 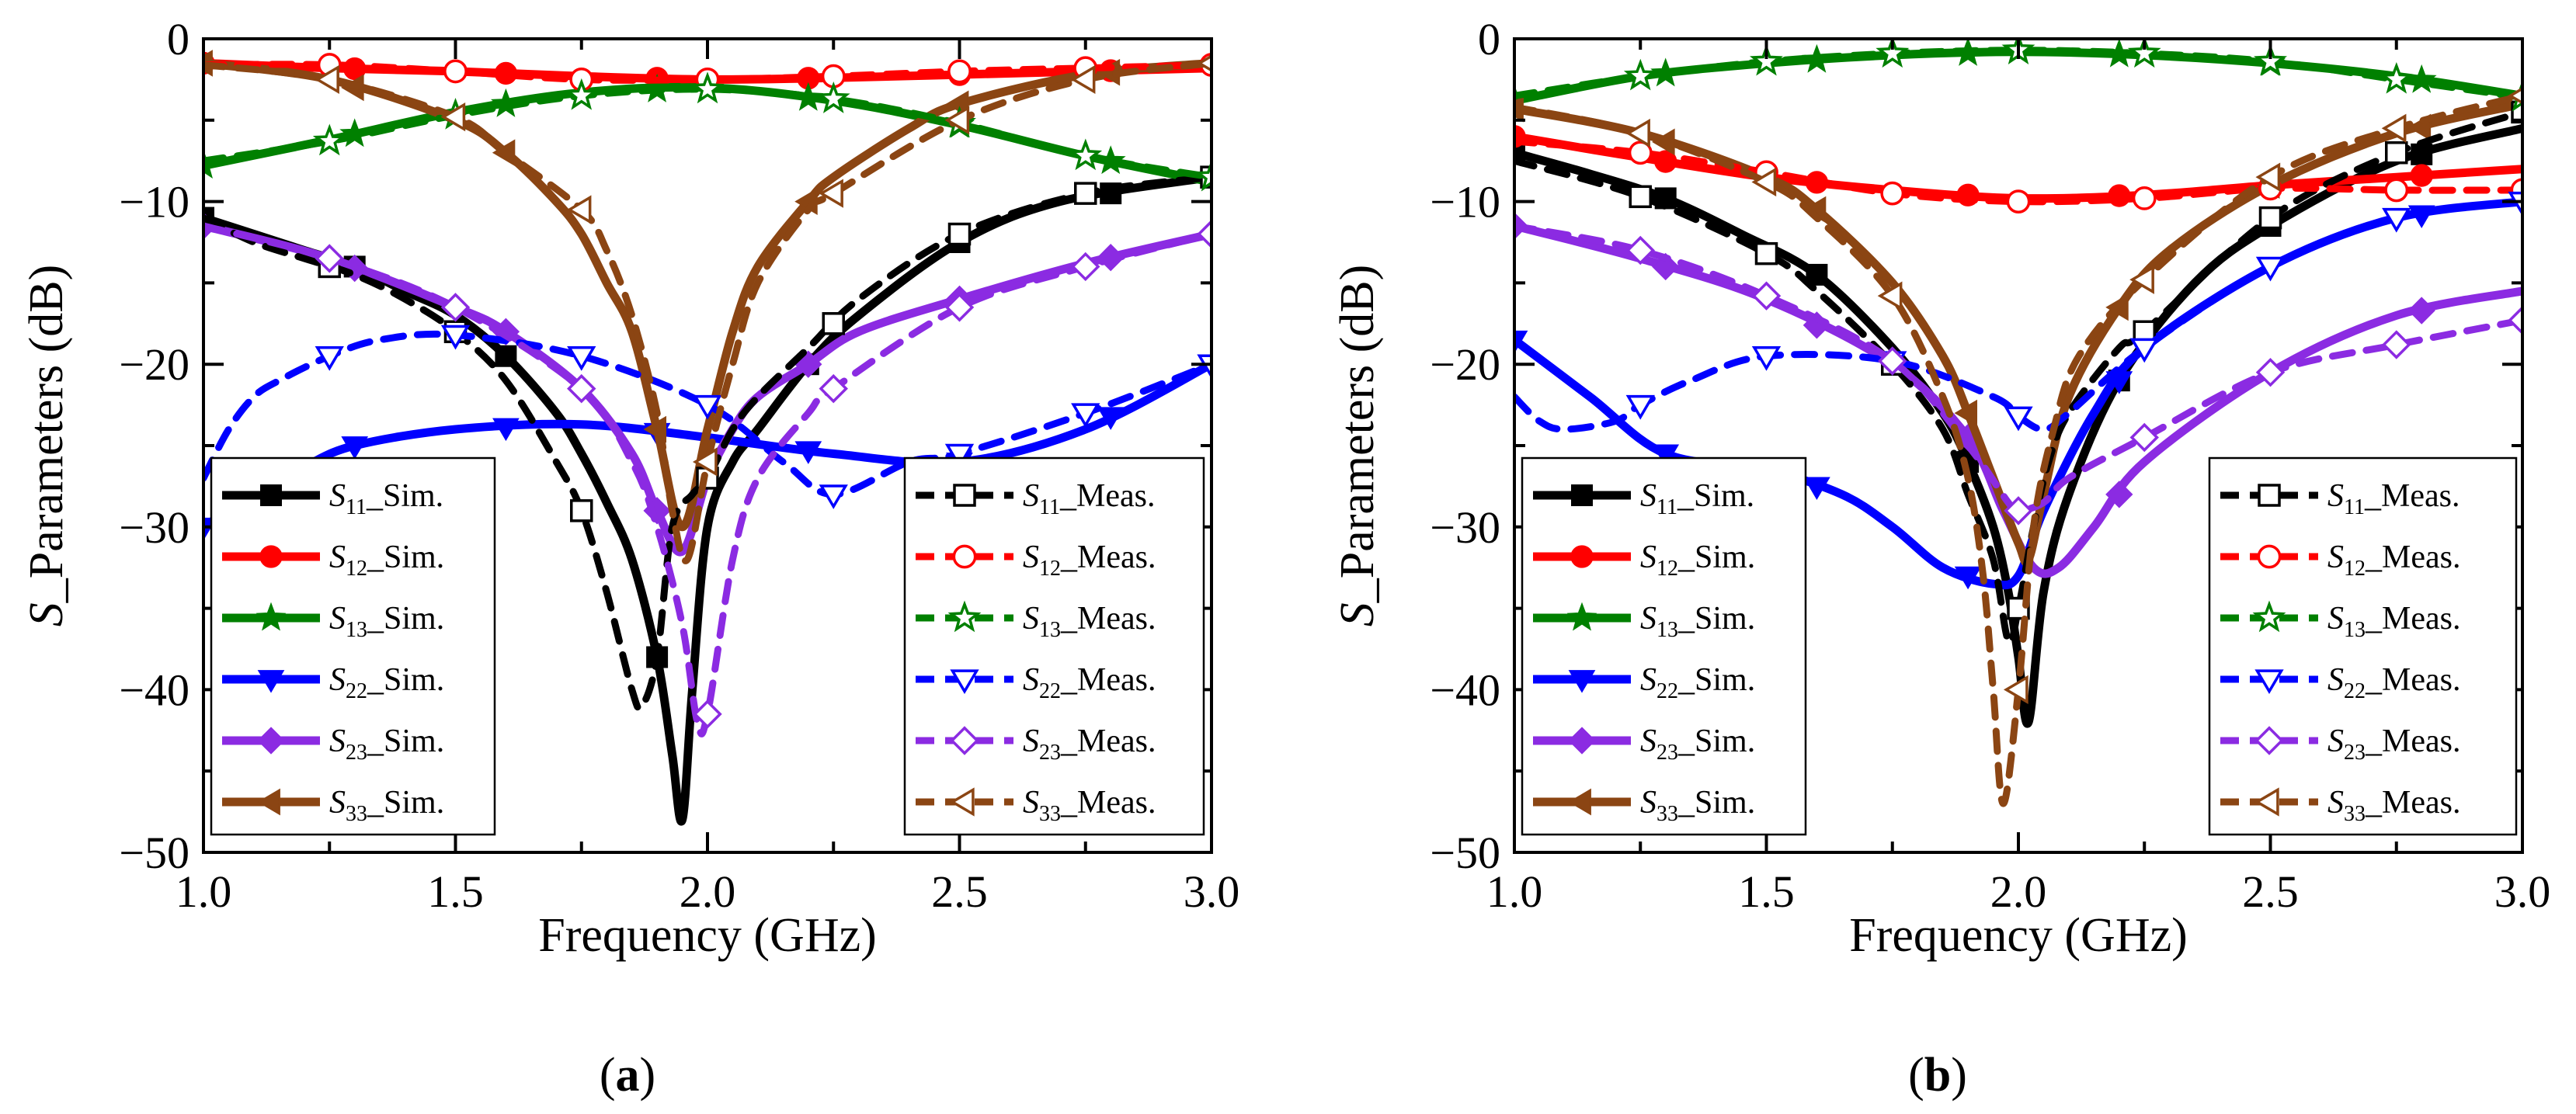 I want to click on legend-label: S12_Sim., so click(x=1697, y=560).